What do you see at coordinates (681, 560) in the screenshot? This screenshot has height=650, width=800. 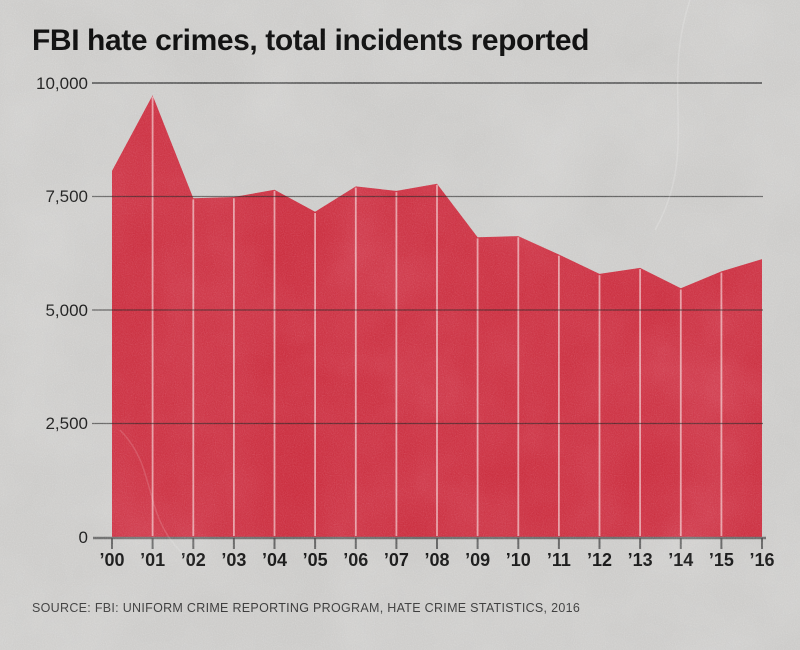 I see `x-axis-label: ’14` at bounding box center [681, 560].